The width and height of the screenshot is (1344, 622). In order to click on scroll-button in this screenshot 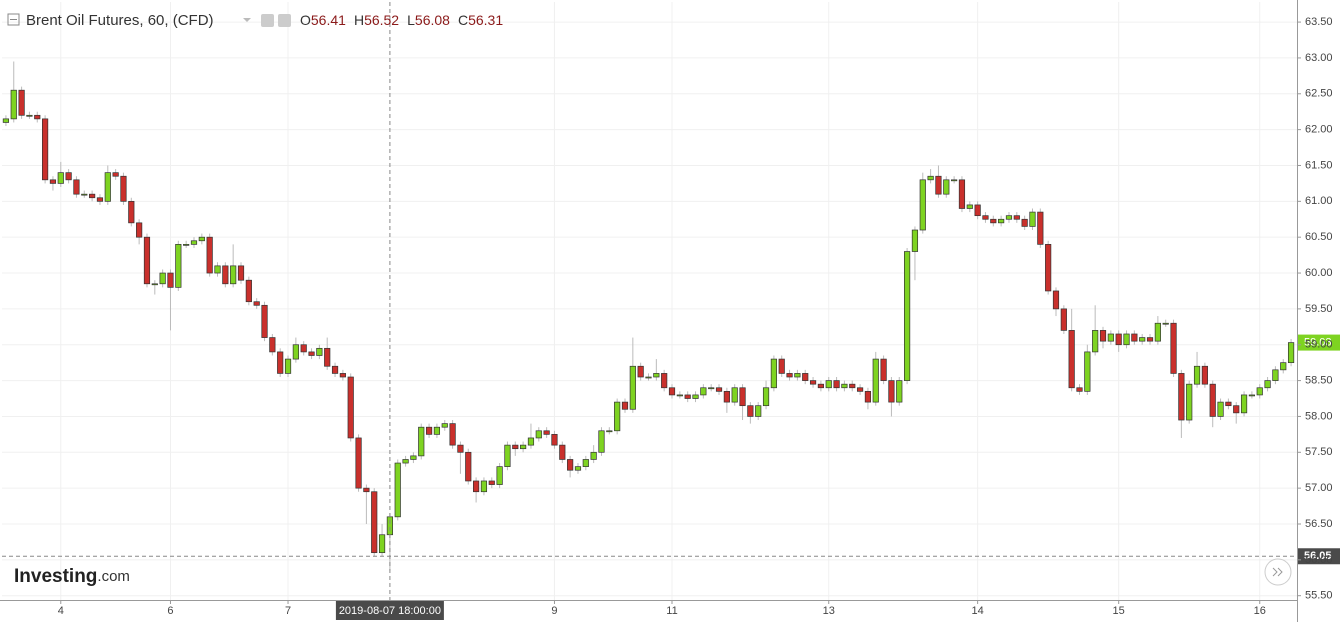, I will do `click(1278, 572)`.